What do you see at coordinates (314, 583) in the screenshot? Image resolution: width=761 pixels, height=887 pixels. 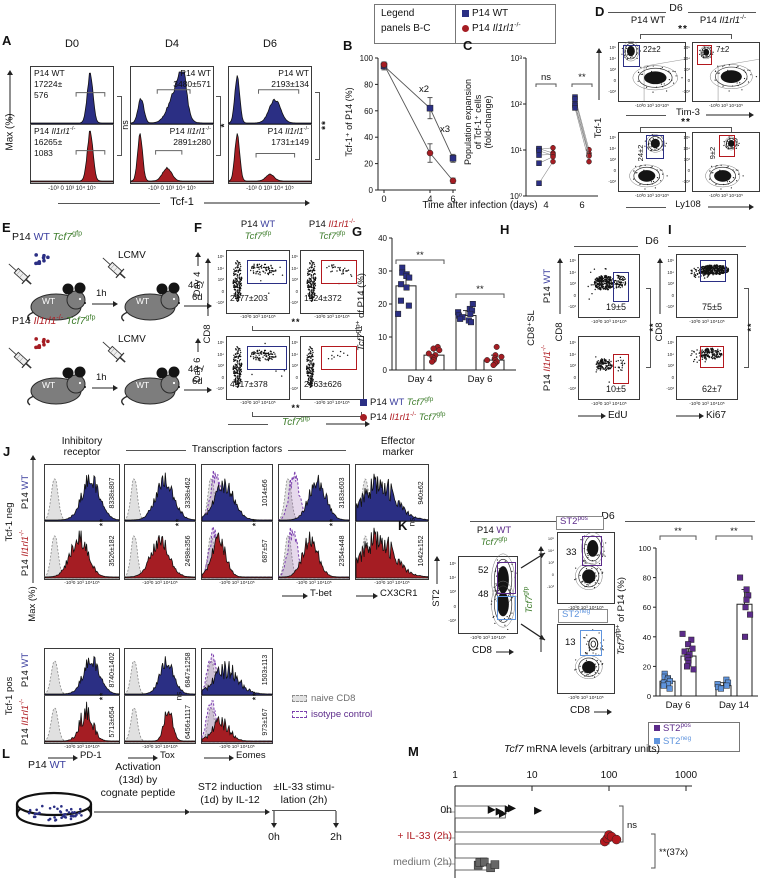 I see `j-neg-col4-xticks: -10³0 10³ 10⁴10⁵` at bounding box center [314, 583].